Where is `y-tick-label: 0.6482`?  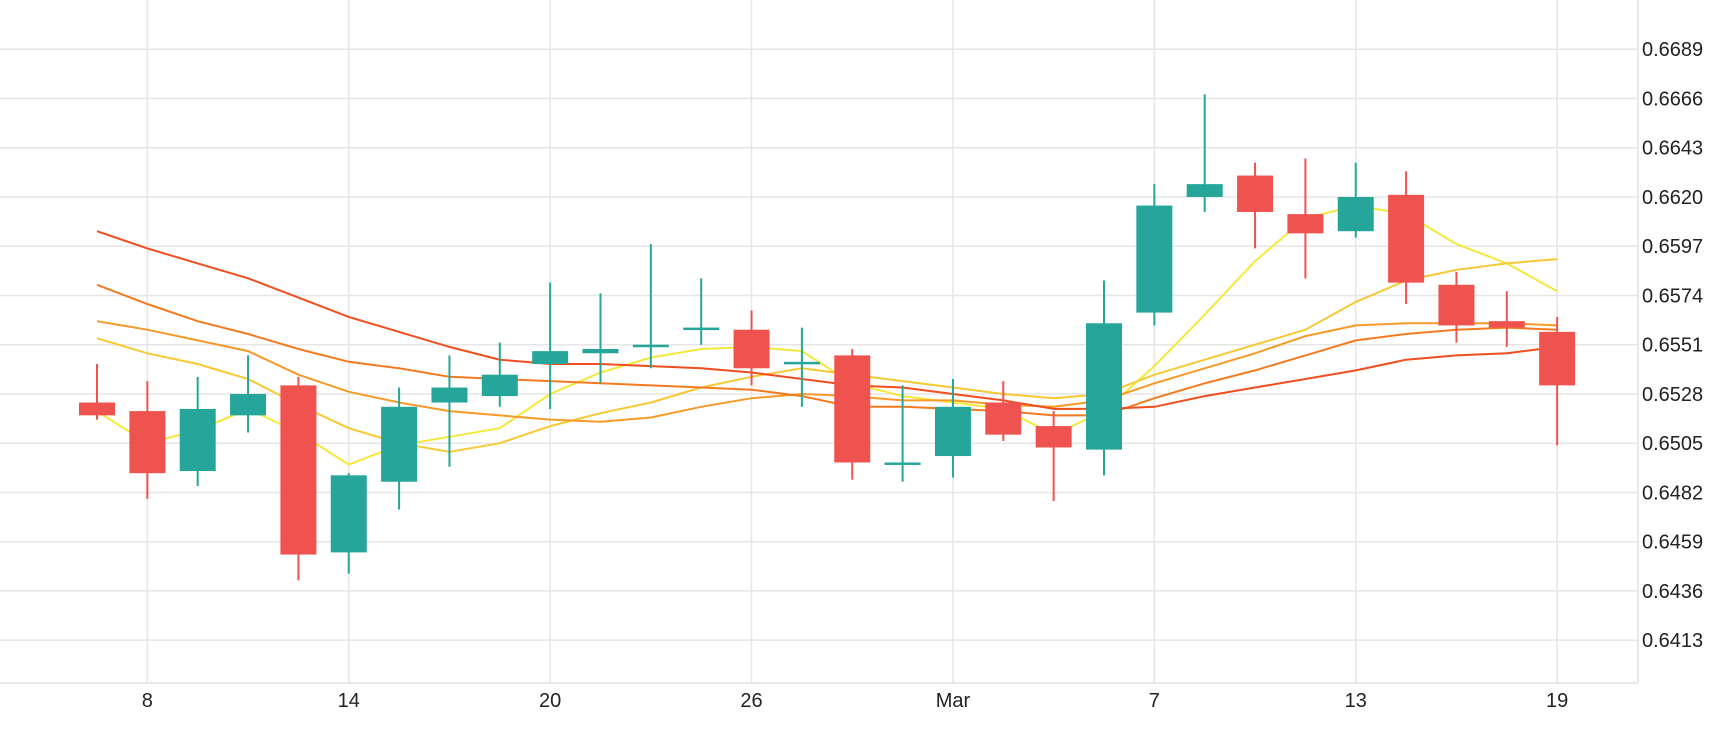 y-tick-label: 0.6482 is located at coordinates (1672, 493).